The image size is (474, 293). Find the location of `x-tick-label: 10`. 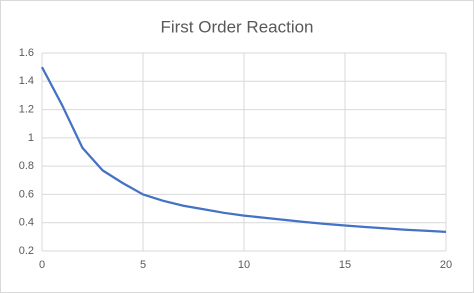

x-tick-label: 10 is located at coordinates (244, 265).